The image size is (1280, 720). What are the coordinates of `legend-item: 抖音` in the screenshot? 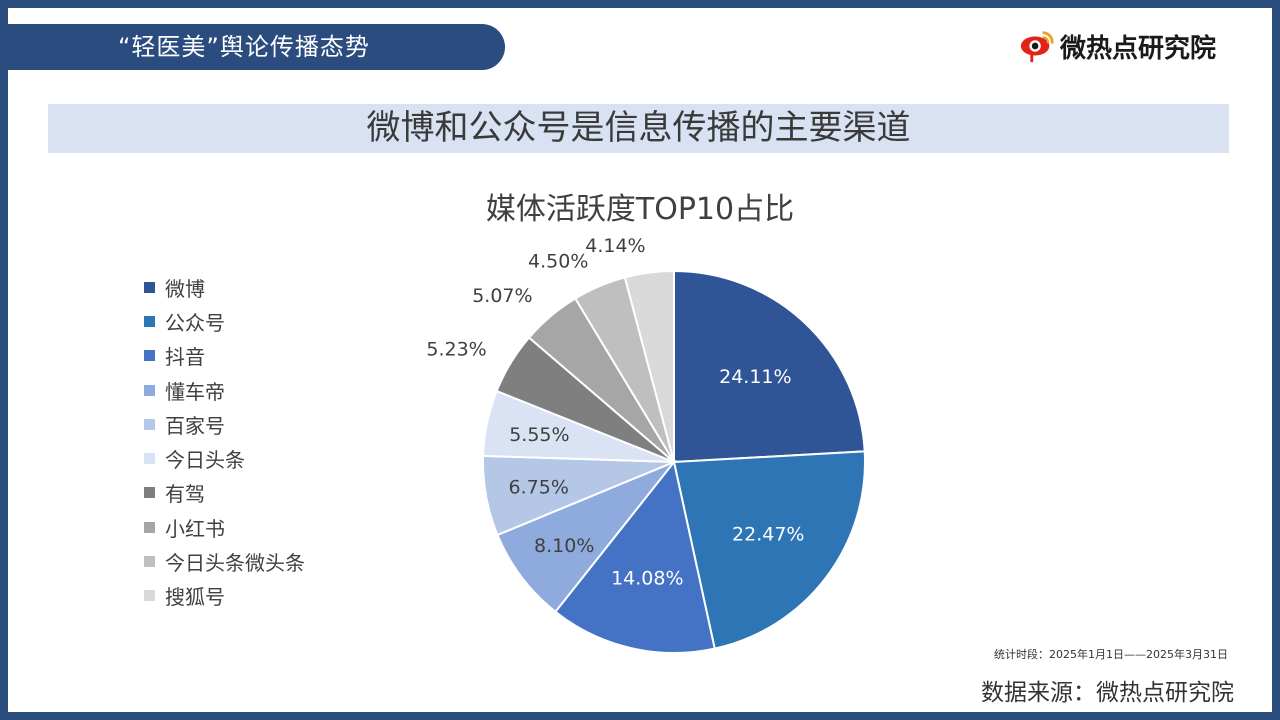 It's located at (224, 356).